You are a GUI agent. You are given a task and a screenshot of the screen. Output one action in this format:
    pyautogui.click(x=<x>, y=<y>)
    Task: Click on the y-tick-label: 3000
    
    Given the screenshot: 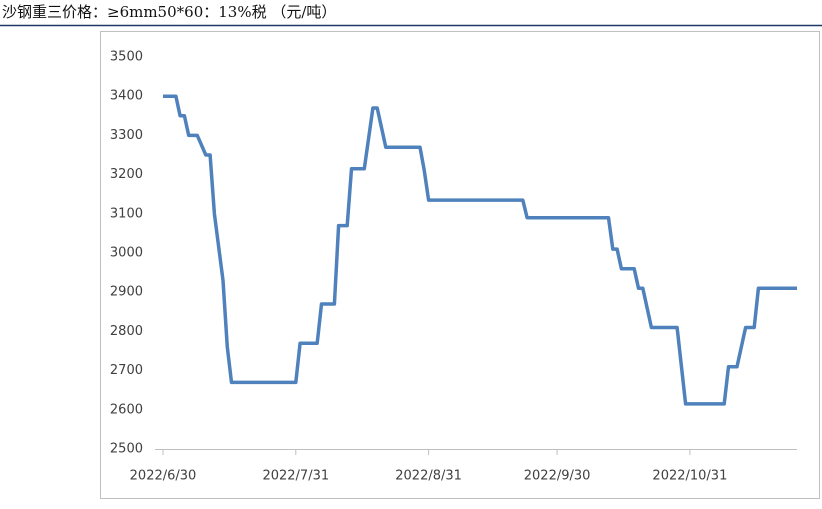 What is the action you would take?
    pyautogui.click(x=126, y=253)
    